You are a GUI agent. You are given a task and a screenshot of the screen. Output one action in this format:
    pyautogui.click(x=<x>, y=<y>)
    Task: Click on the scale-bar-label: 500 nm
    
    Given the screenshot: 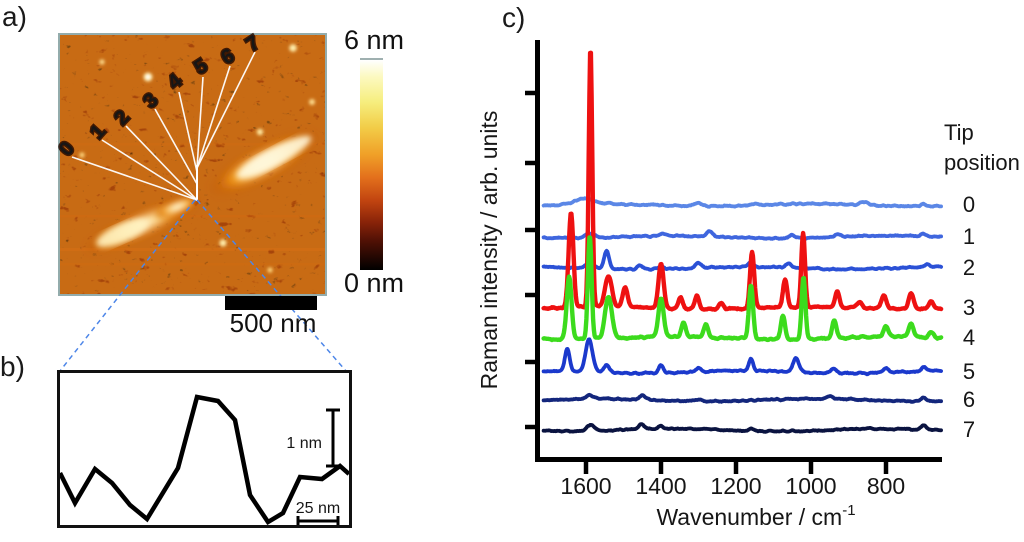 What is the action you would take?
    pyautogui.click(x=273, y=323)
    